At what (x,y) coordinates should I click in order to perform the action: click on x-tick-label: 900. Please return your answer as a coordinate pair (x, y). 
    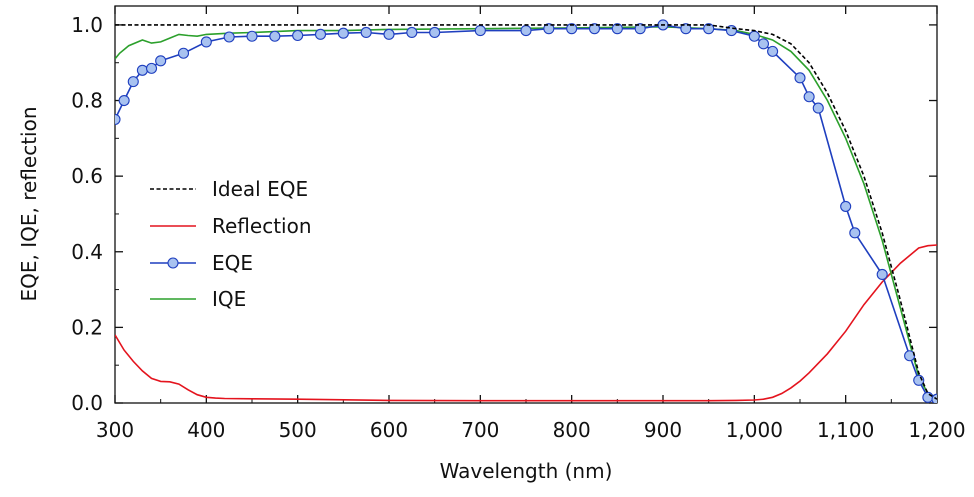
    Looking at the image, I should click on (663, 430).